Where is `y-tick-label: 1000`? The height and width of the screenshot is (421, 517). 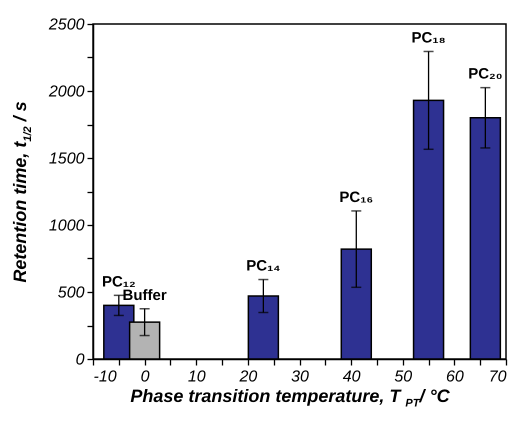 y-tick-label: 1000 is located at coordinates (66, 226).